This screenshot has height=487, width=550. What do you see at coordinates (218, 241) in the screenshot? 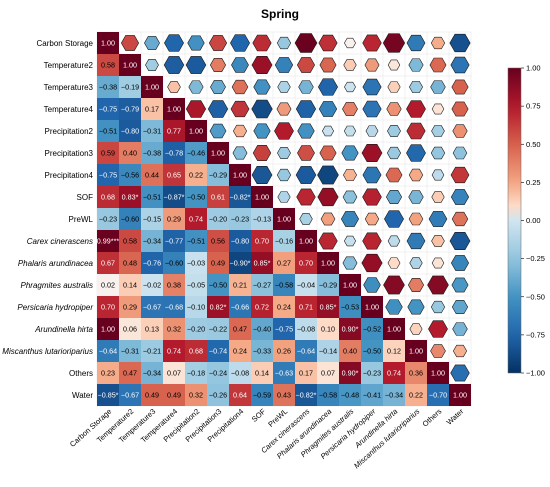
I see `heatmap-cell-label: 0.56` at bounding box center [218, 241].